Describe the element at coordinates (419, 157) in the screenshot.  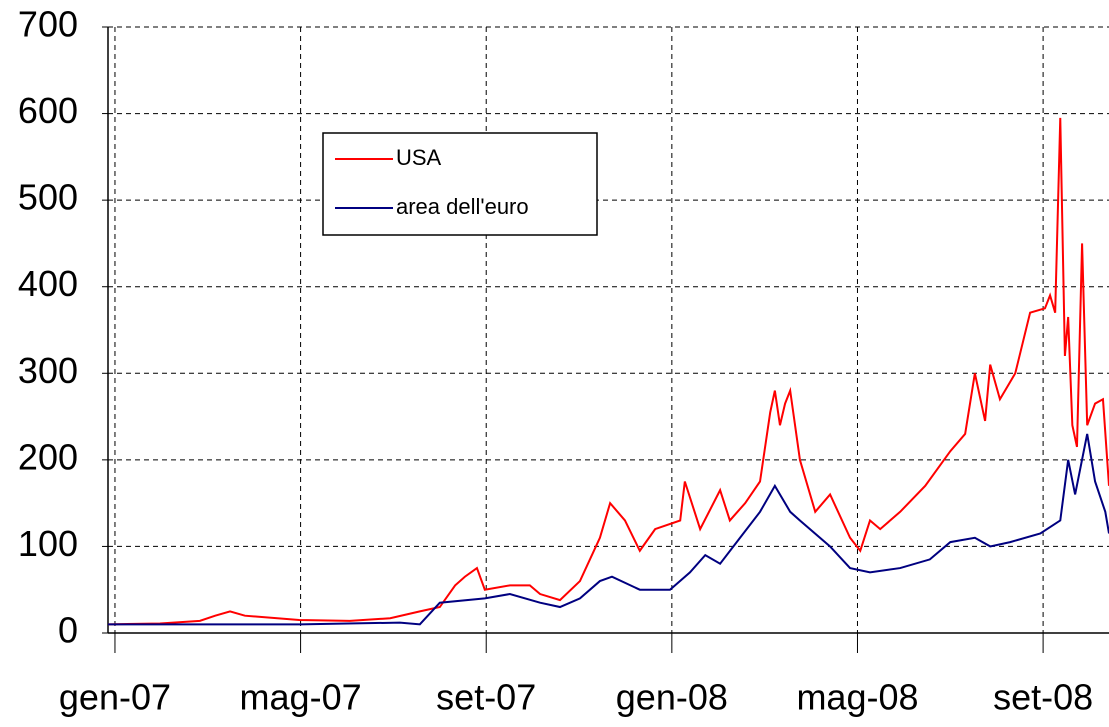
I see `legend-label: USA` at that location.